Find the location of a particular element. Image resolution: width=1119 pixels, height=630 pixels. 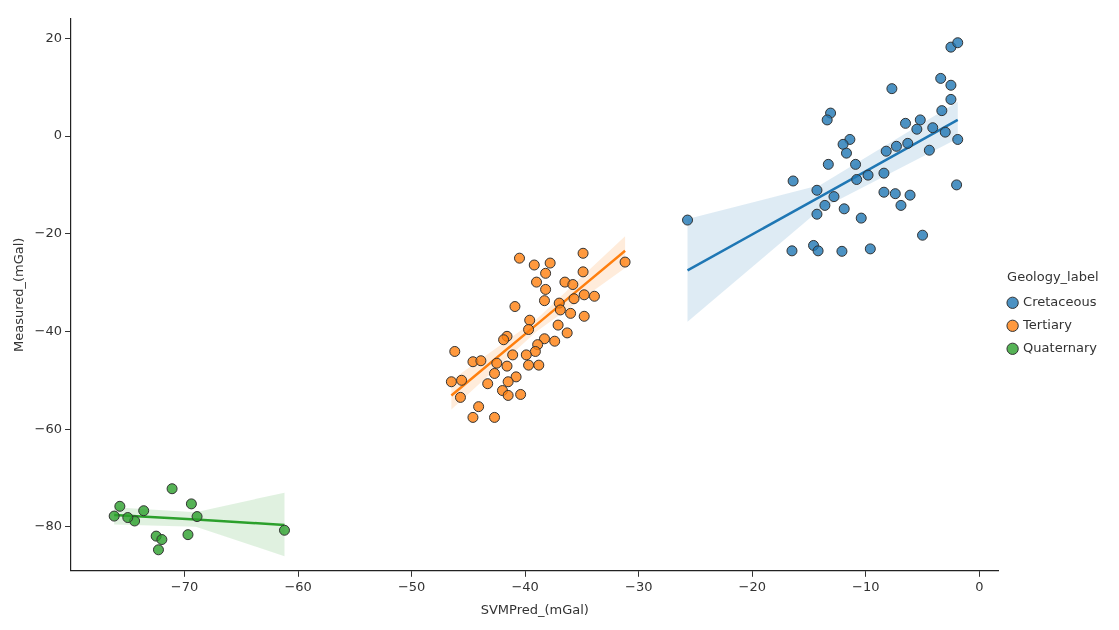

x-tick-label: −70 is located at coordinates (184, 586).